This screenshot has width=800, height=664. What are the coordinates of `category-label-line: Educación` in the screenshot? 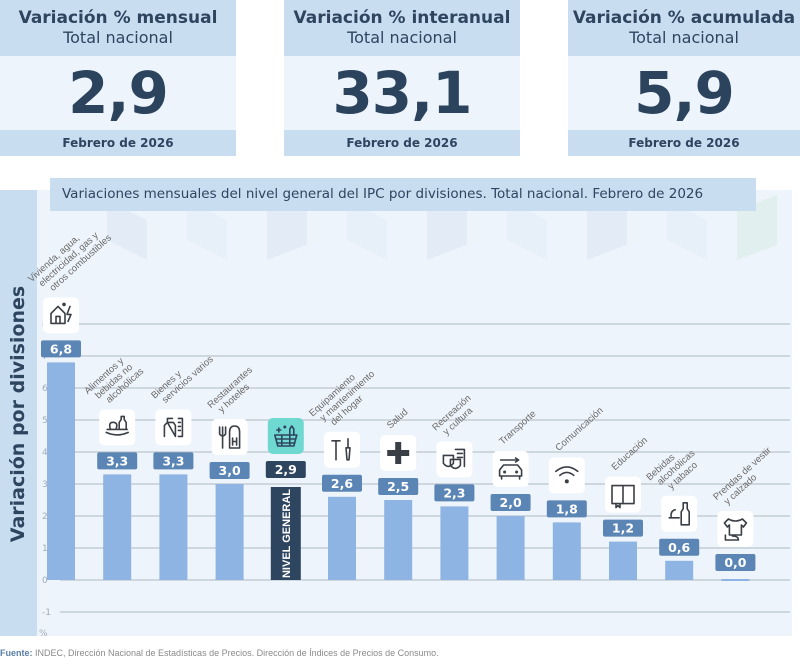 It's located at (630, 454).